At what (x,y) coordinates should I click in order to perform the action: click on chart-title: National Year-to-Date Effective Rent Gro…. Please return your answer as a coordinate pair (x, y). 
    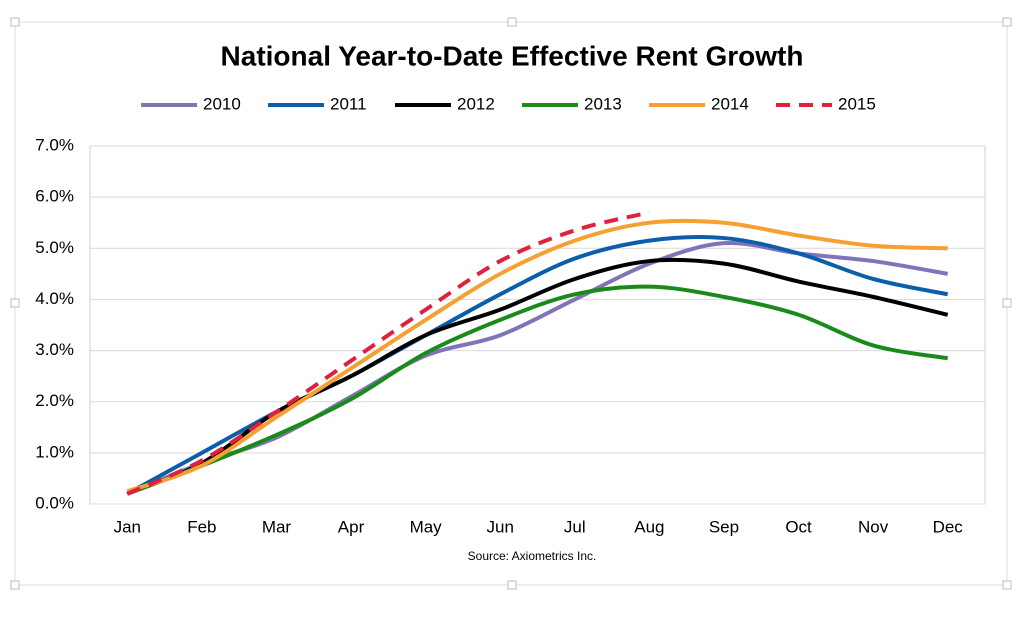
    Looking at the image, I should click on (512, 55).